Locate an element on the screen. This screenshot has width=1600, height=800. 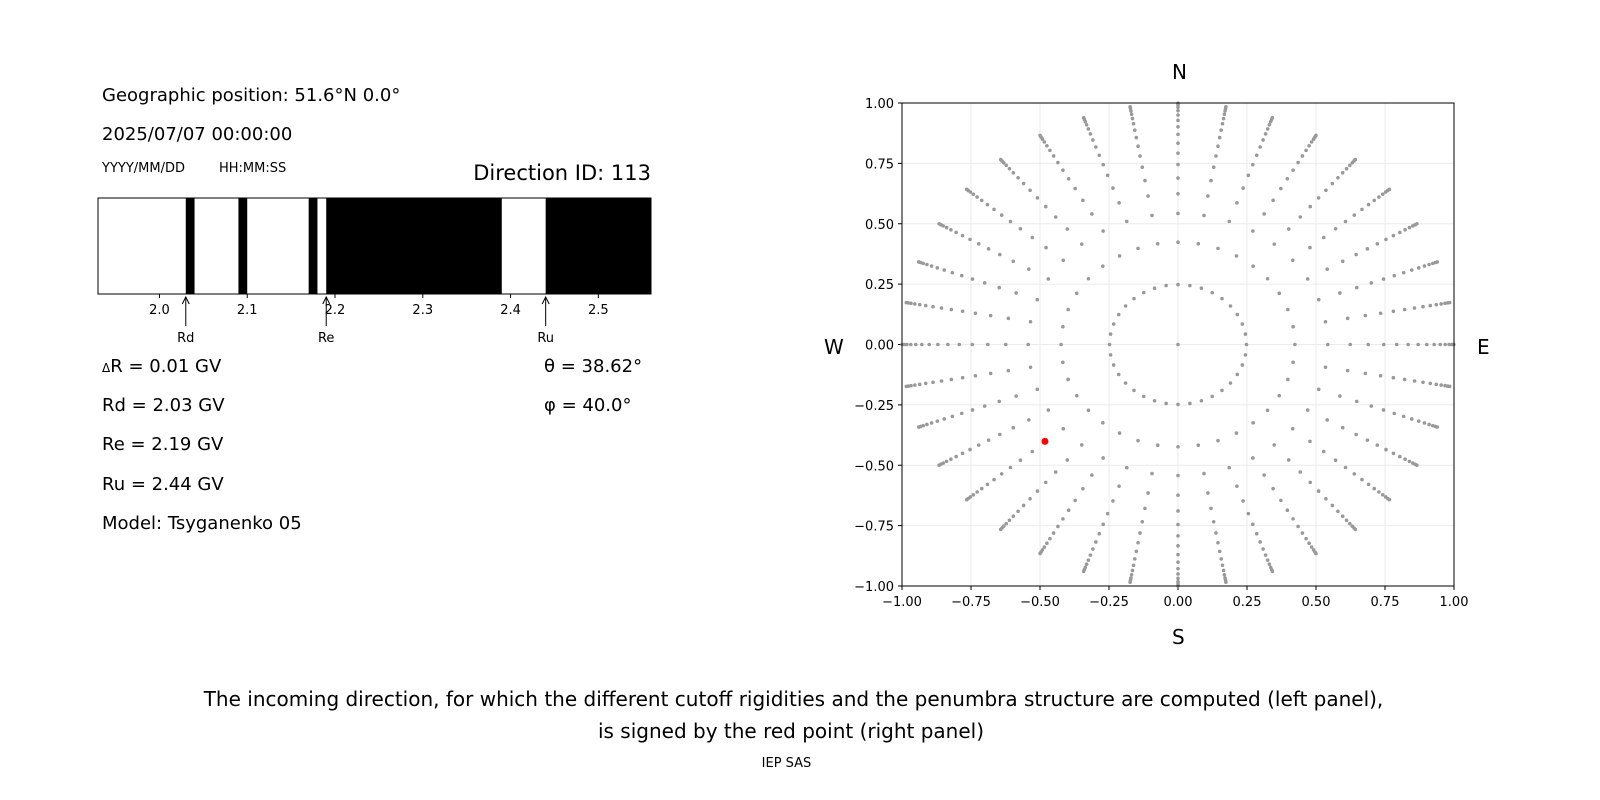
footer-credit: IEP SAS is located at coordinates (786, 763).